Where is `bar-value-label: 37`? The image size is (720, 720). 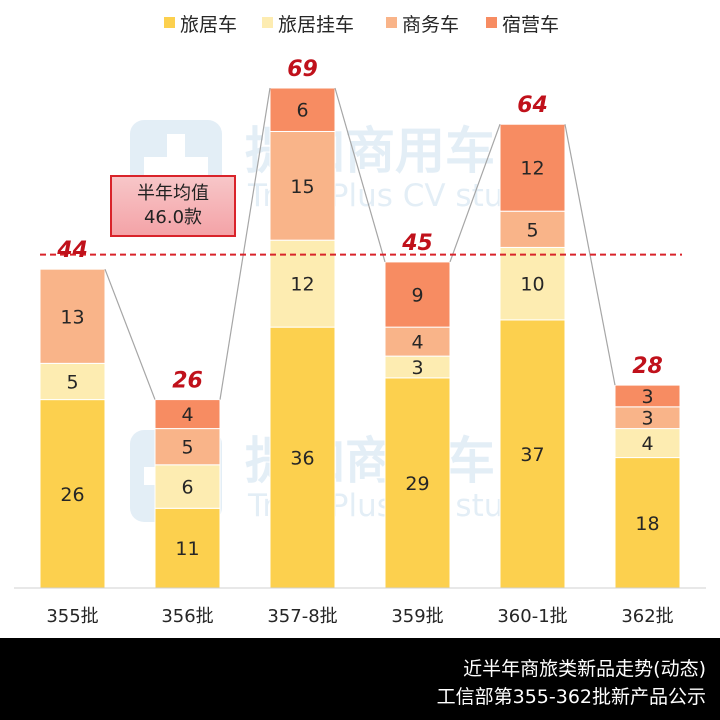
bar-value-label: 37 is located at coordinates (532, 455).